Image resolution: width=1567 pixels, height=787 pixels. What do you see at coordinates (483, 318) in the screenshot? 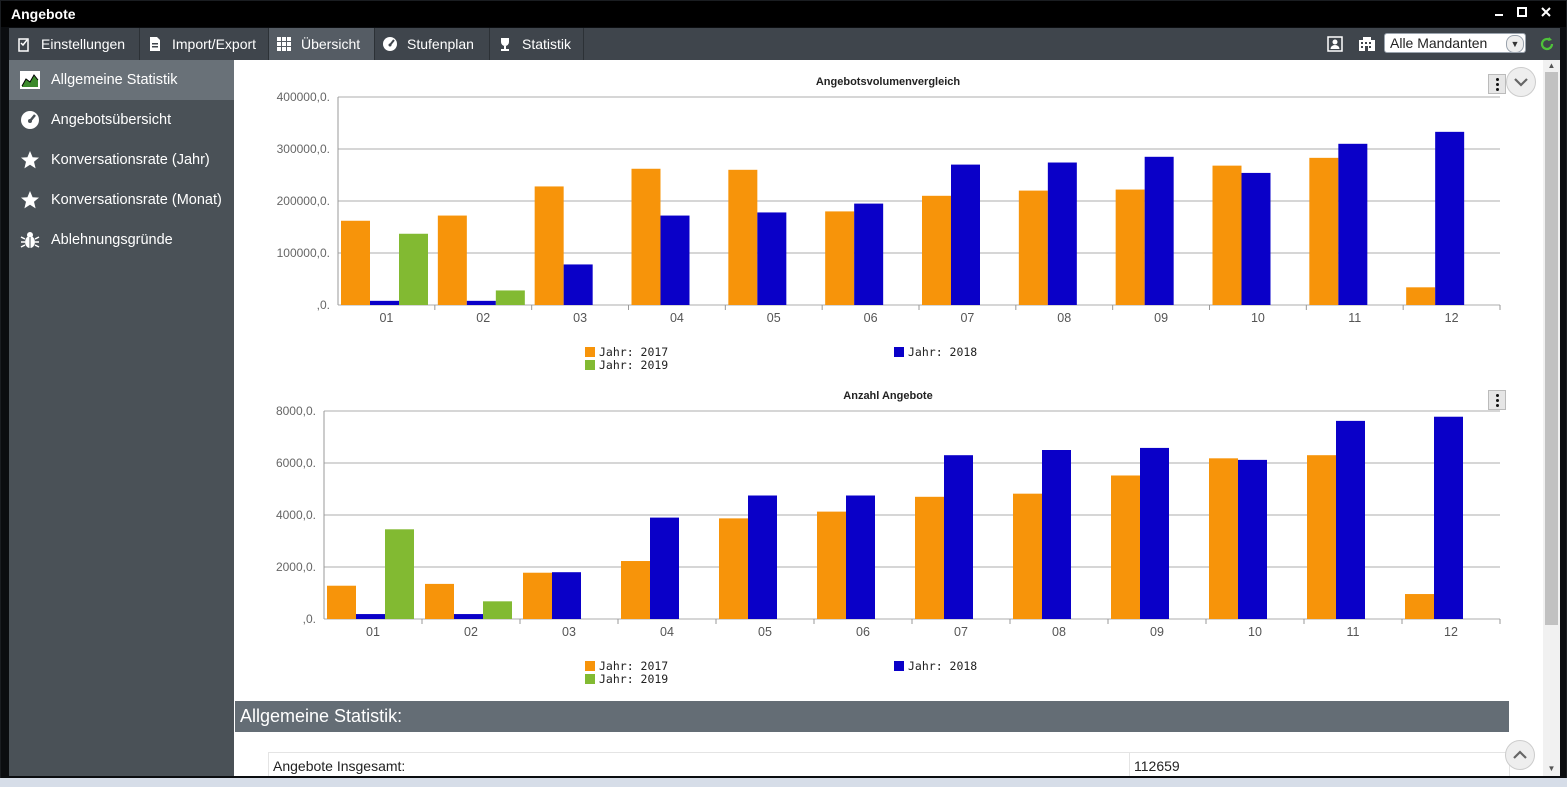
I see `x-tick-label: 02` at bounding box center [483, 318].